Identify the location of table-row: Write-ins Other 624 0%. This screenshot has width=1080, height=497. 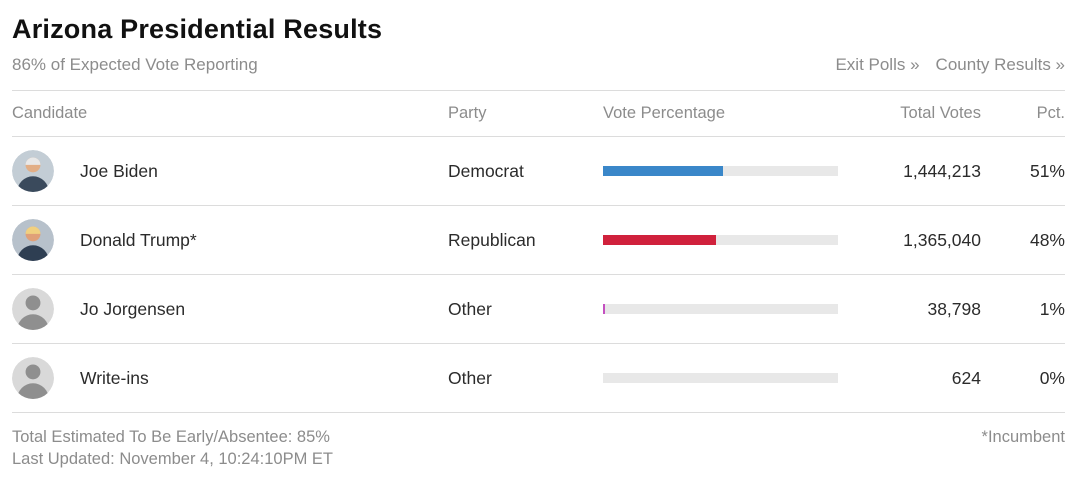
(538, 378).